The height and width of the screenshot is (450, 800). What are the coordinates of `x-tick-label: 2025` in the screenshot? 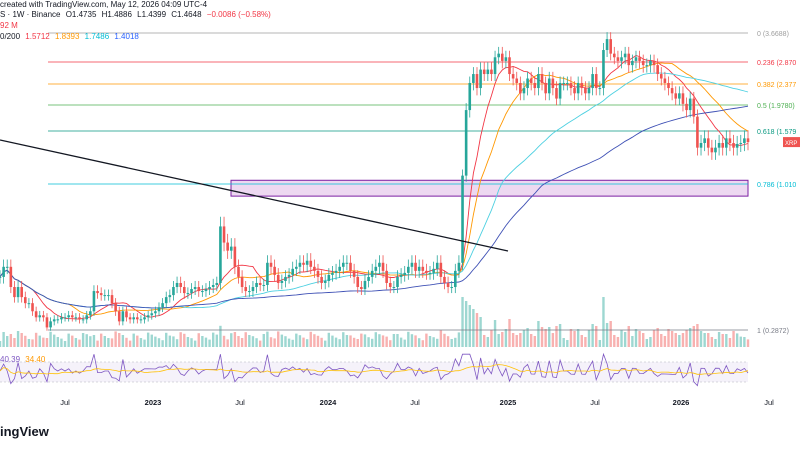 It's located at (508, 402).